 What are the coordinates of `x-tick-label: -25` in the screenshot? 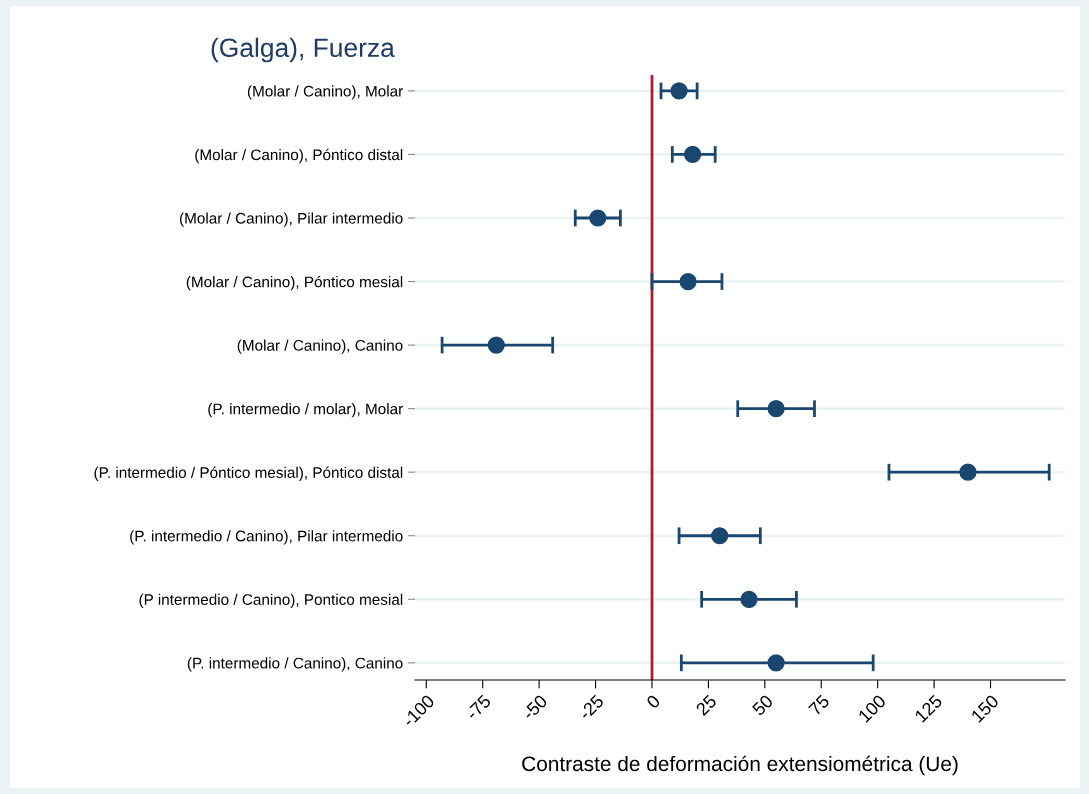 It's located at (591, 707).